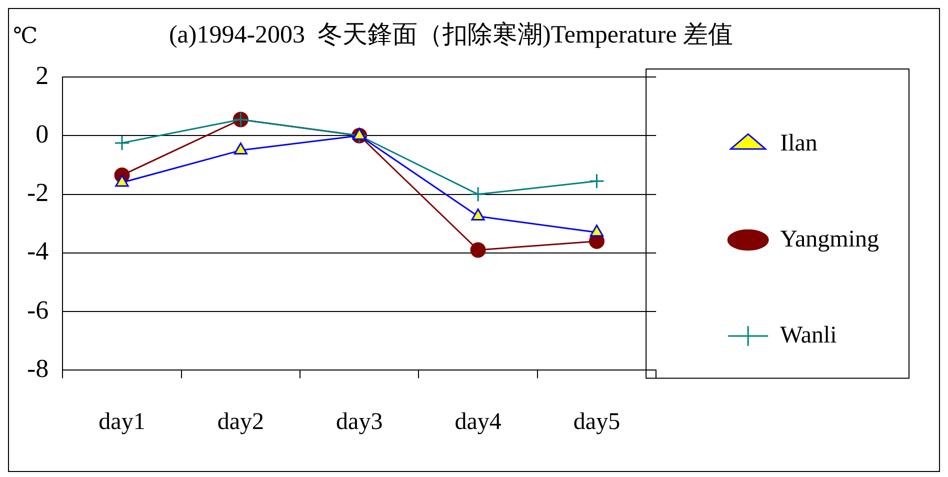 The image size is (948, 477). What do you see at coordinates (240, 421) in the screenshot?
I see `x-tick-label: day2` at bounding box center [240, 421].